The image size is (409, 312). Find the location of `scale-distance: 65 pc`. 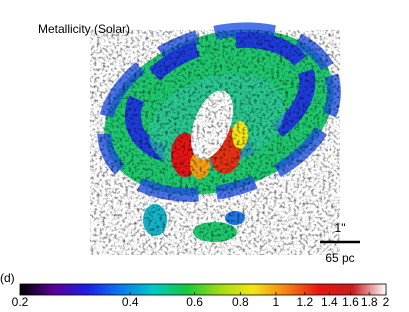

scale-distance: 65 pc is located at coordinates (339, 258).